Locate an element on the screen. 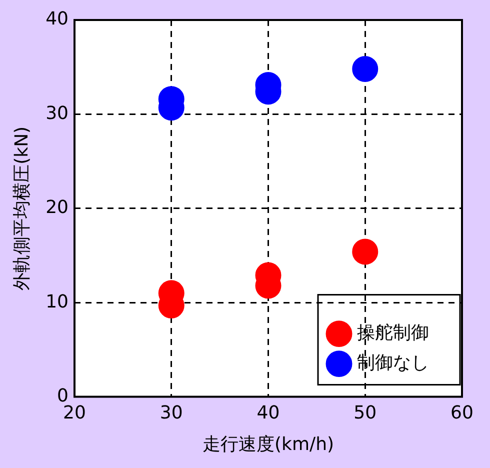 Image resolution: width=490 pixels, height=468 pixels. y-tick-label: 30 is located at coordinates (57, 113).